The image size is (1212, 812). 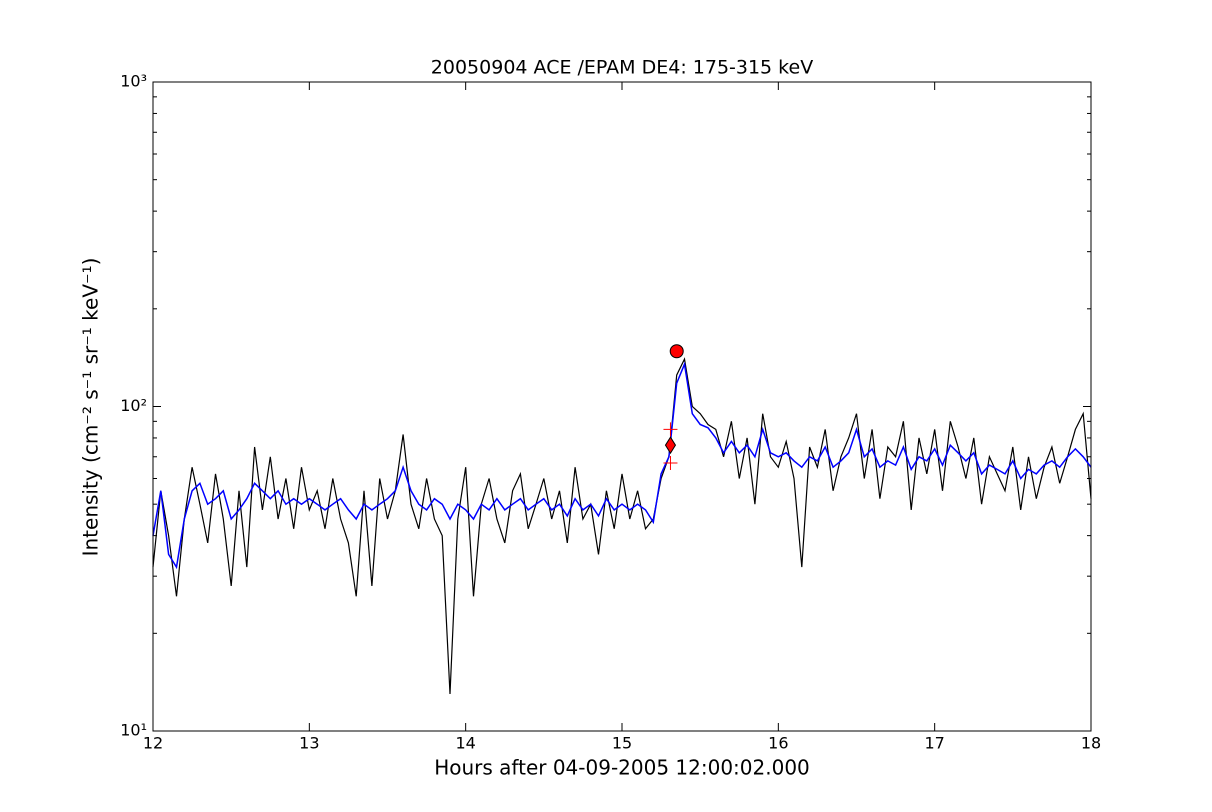 I want to click on marker-circle, so click(x=676, y=351).